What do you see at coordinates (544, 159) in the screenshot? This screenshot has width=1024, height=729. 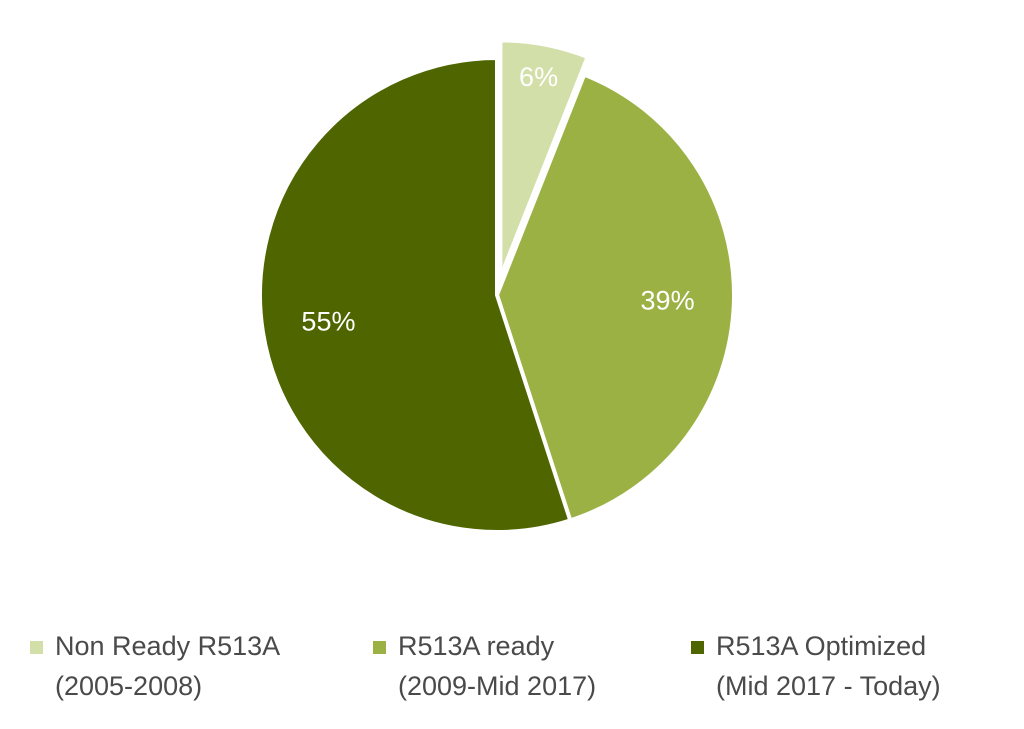 I see `pie-slice-non-ready` at bounding box center [544, 159].